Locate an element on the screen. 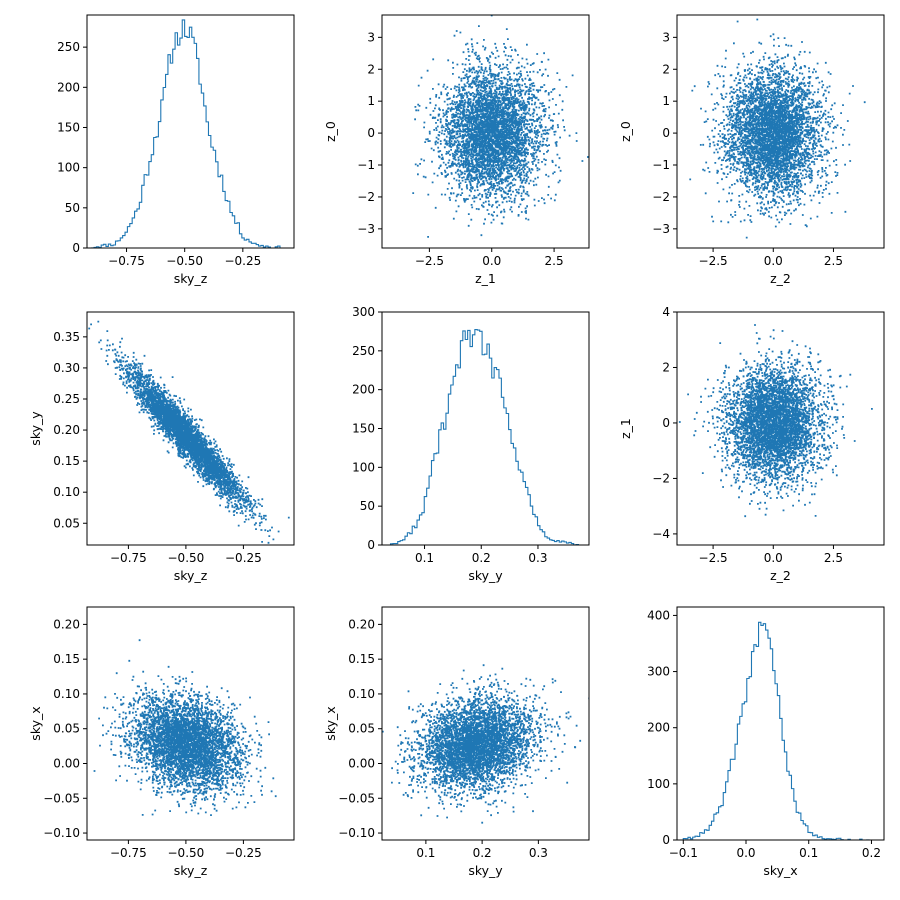 The height and width of the screenshot is (900, 900). y-tick-label: 250 is located at coordinates (68, 47).